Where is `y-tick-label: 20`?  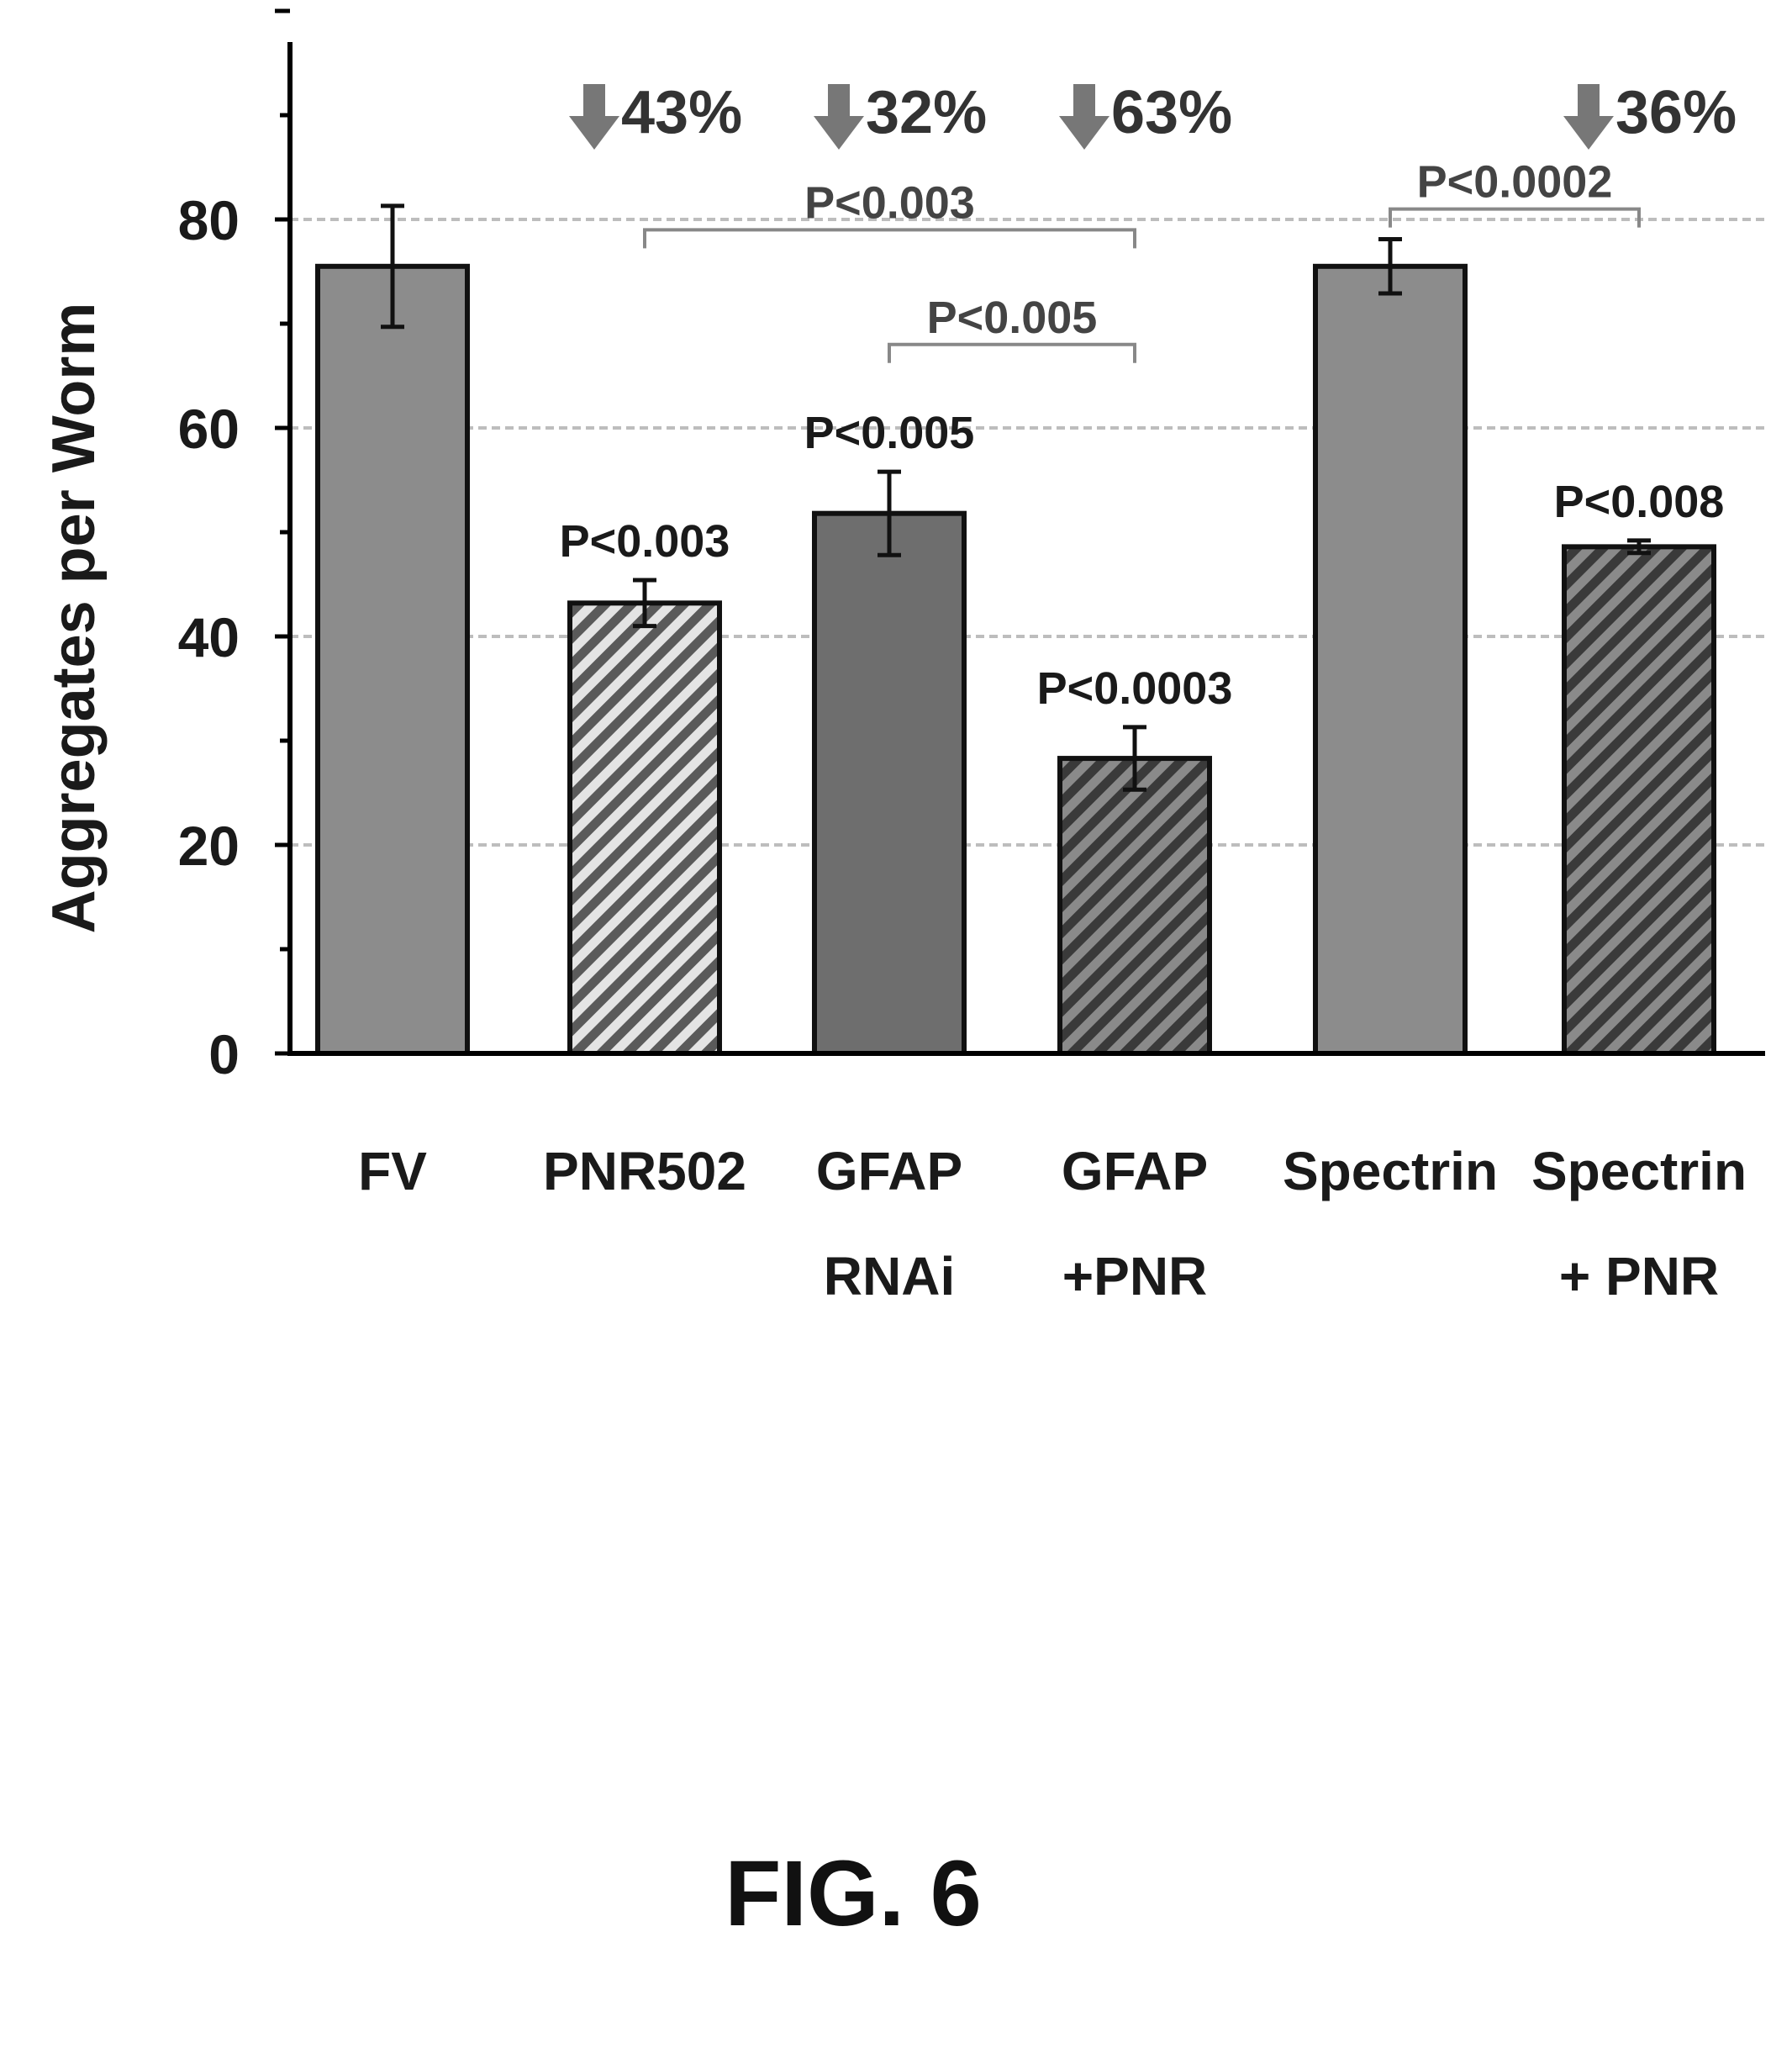
y-tick-label: 20 is located at coordinates (209, 846).